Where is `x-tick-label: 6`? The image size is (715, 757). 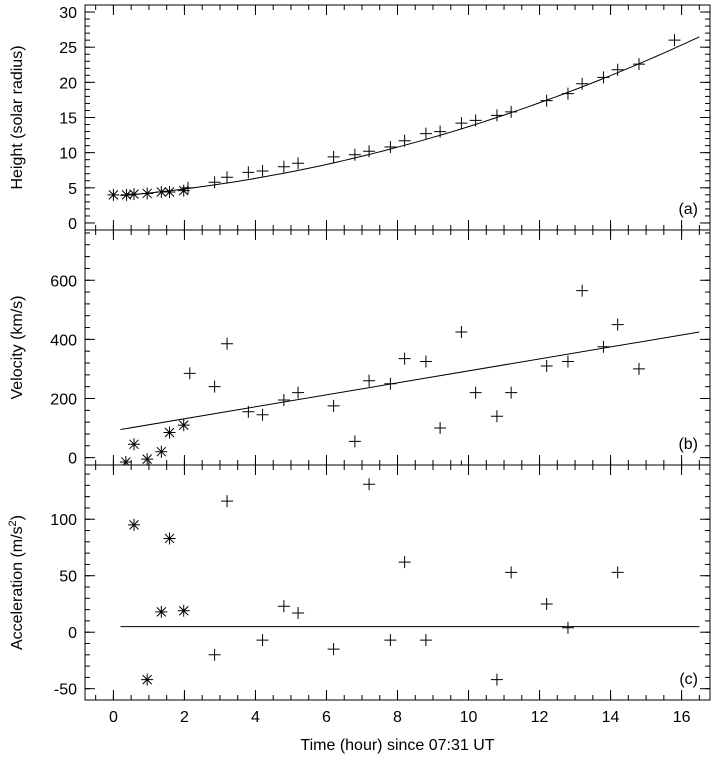
x-tick-label: 6 is located at coordinates (326, 717).